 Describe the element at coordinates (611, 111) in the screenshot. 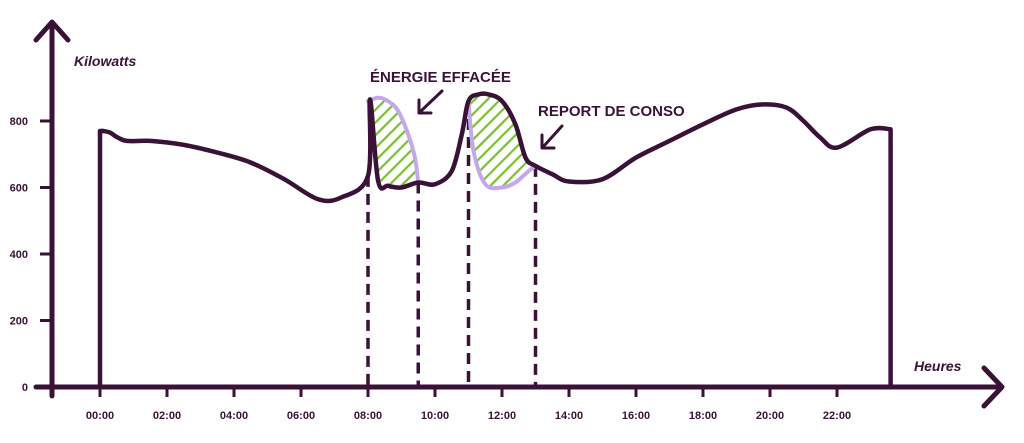

I see `annotation-report-de-conso-label: REPORT DE CONSO` at that location.